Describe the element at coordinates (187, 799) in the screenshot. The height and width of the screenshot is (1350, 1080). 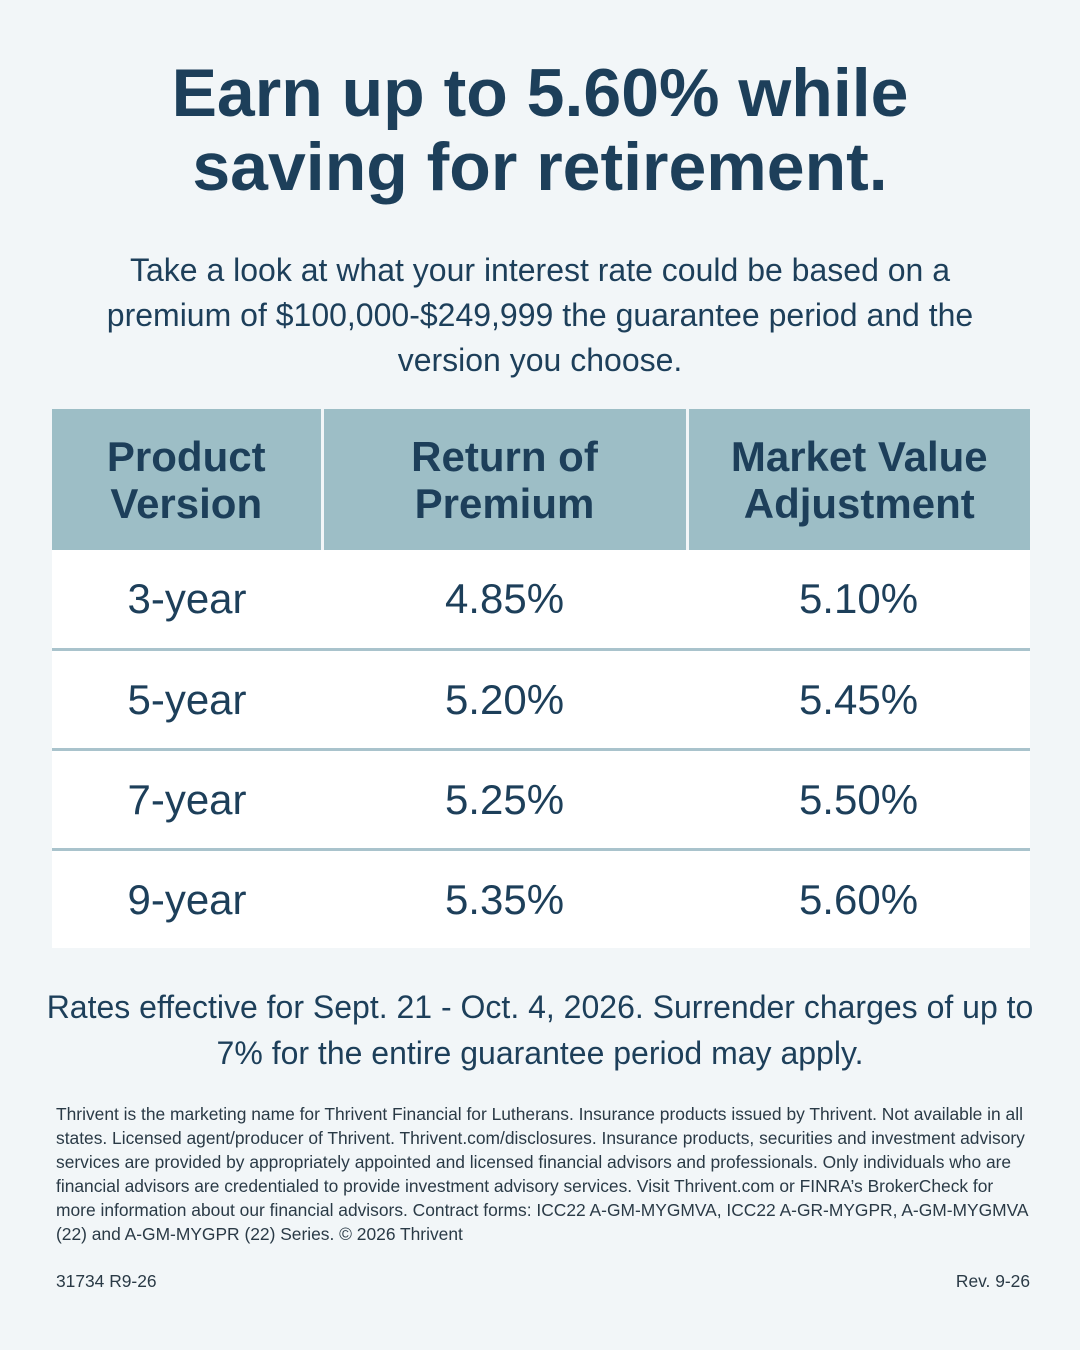
I see `cell-version: 7-year` at that location.